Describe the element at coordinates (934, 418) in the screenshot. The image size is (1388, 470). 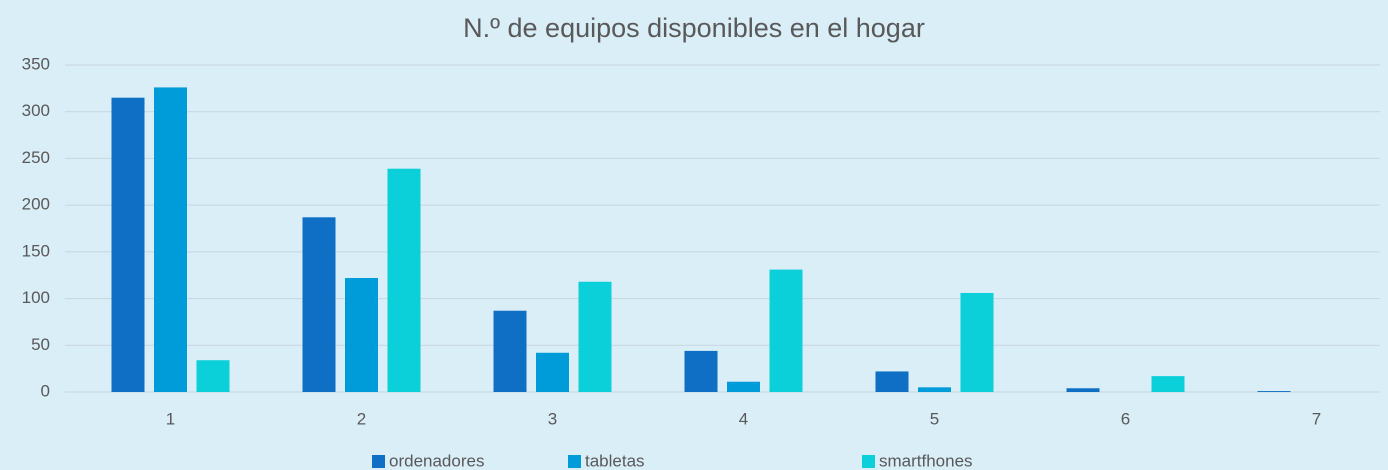
I see `x-tick-label: 5` at that location.